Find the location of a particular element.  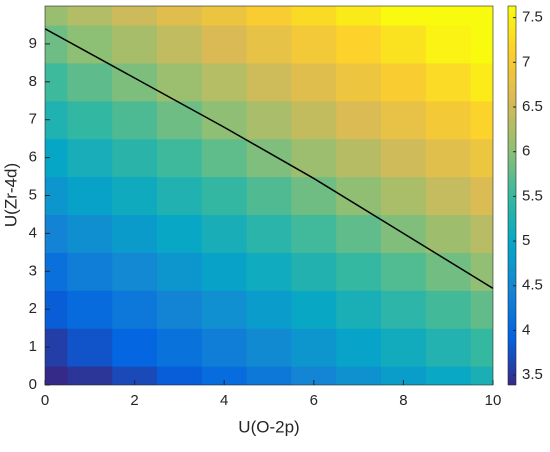

colorbar-tick-label: 5.5 is located at coordinates (532, 195).